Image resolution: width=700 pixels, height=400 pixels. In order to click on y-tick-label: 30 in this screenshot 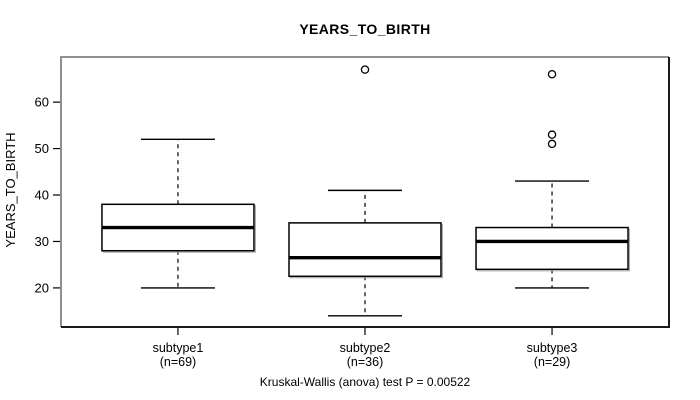, I will do `click(42, 241)`.